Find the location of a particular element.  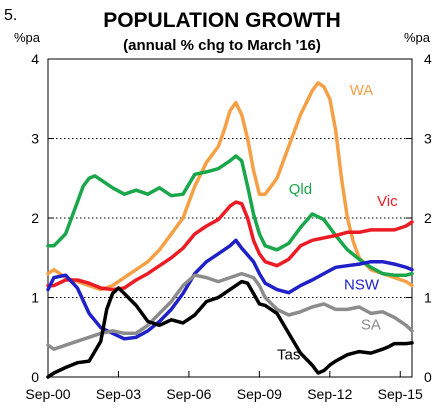

x-axis: Sep-00 Sep-03 Sep-06 Sep-09 Sep-12 Sep-15 is located at coordinates (224, 386).